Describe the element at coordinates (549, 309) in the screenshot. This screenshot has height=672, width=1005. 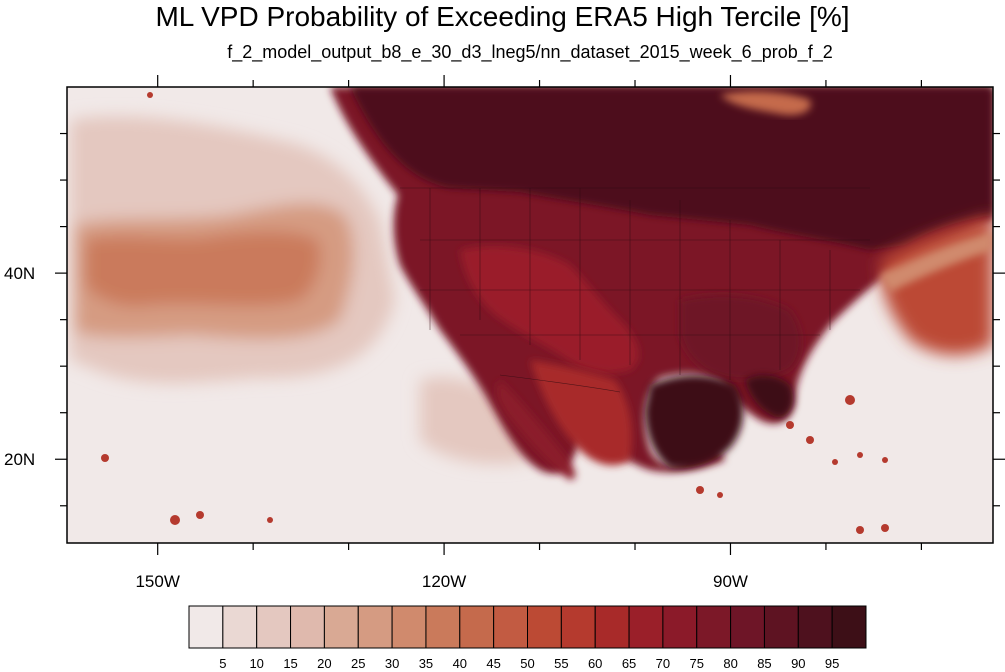
I see `us-interior-mid` at that location.